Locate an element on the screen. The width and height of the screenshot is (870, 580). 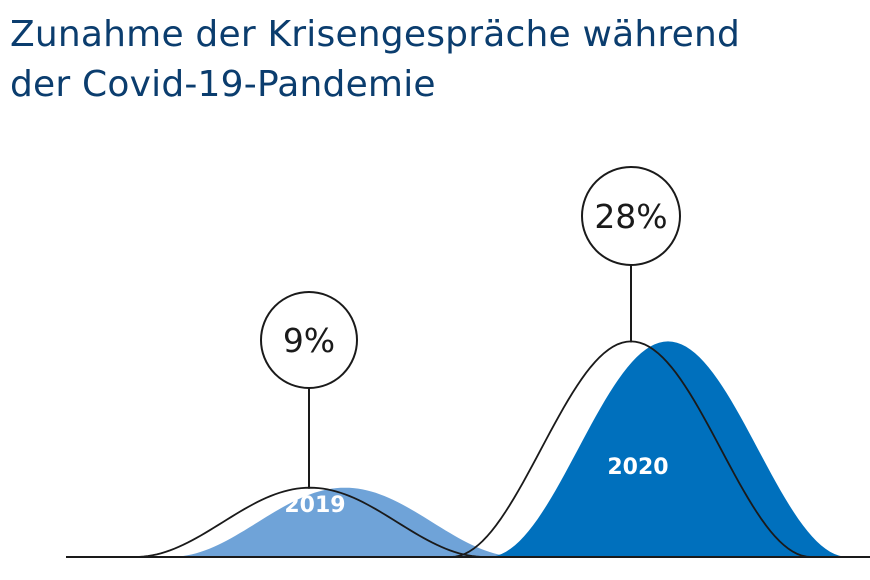
bar-2019-area is located at coordinates (345, 522).